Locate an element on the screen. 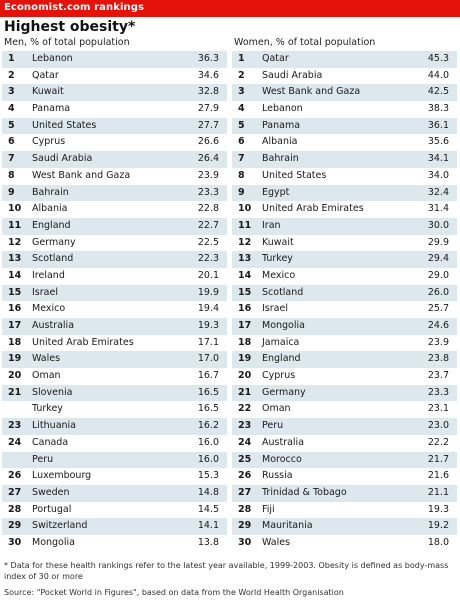  rank-cell: 6 is located at coordinates (241, 142).